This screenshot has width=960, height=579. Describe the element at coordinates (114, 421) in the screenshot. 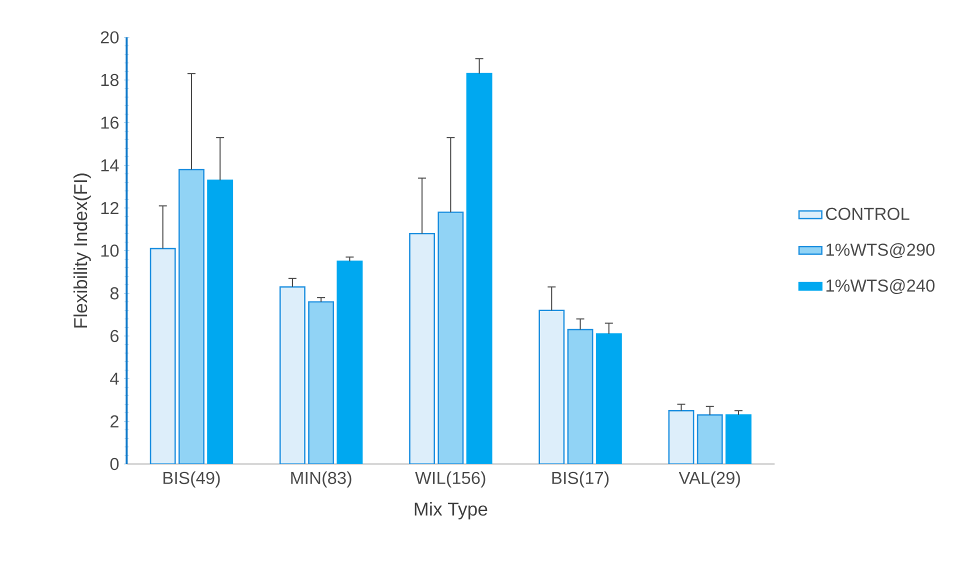

I see `y-tick-label: 2` at that location.